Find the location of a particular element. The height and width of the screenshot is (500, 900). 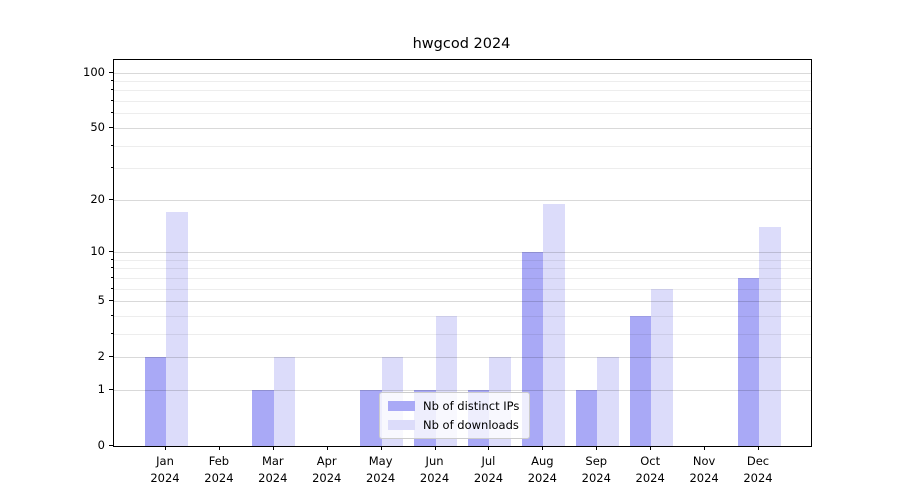

y-tick-label: 0 is located at coordinates (101, 445).